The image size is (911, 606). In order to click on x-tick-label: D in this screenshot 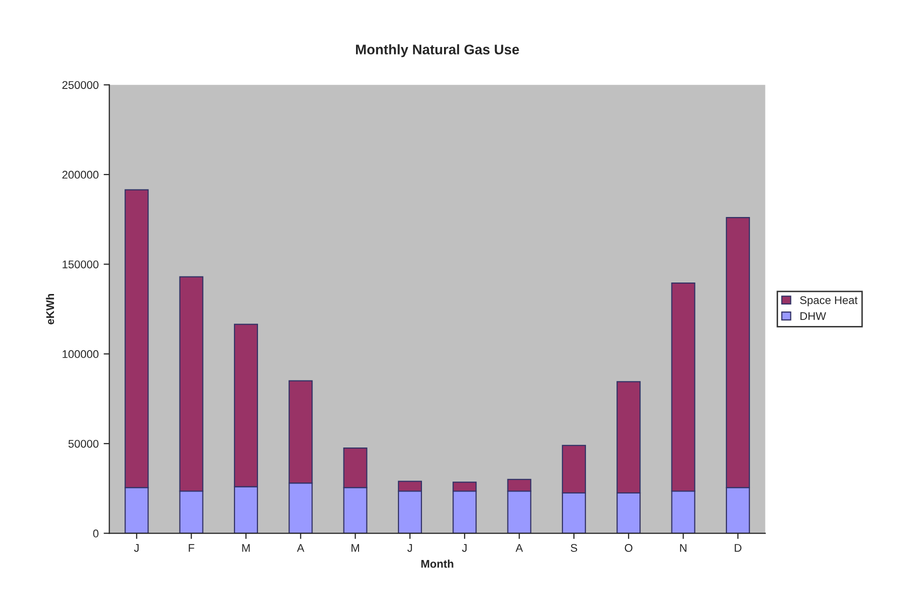, I will do `click(738, 548)`.